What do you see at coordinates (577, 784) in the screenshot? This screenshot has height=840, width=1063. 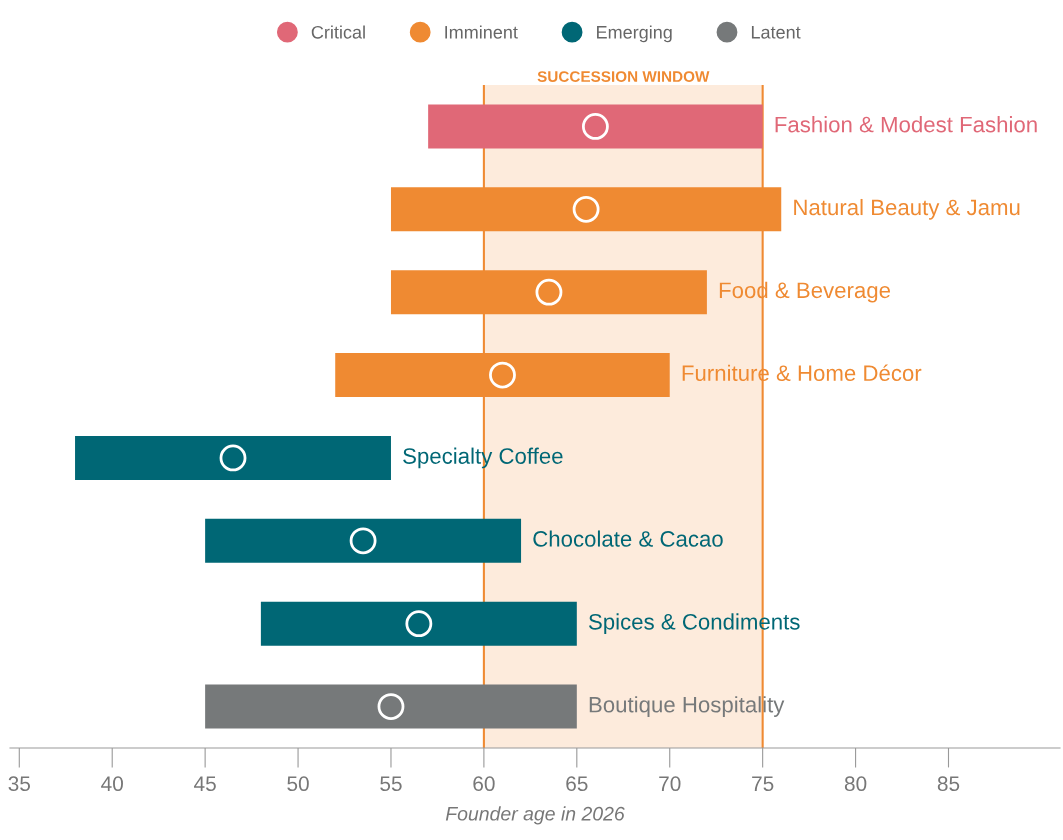 I see `x-tick-label: 65` at bounding box center [577, 784].